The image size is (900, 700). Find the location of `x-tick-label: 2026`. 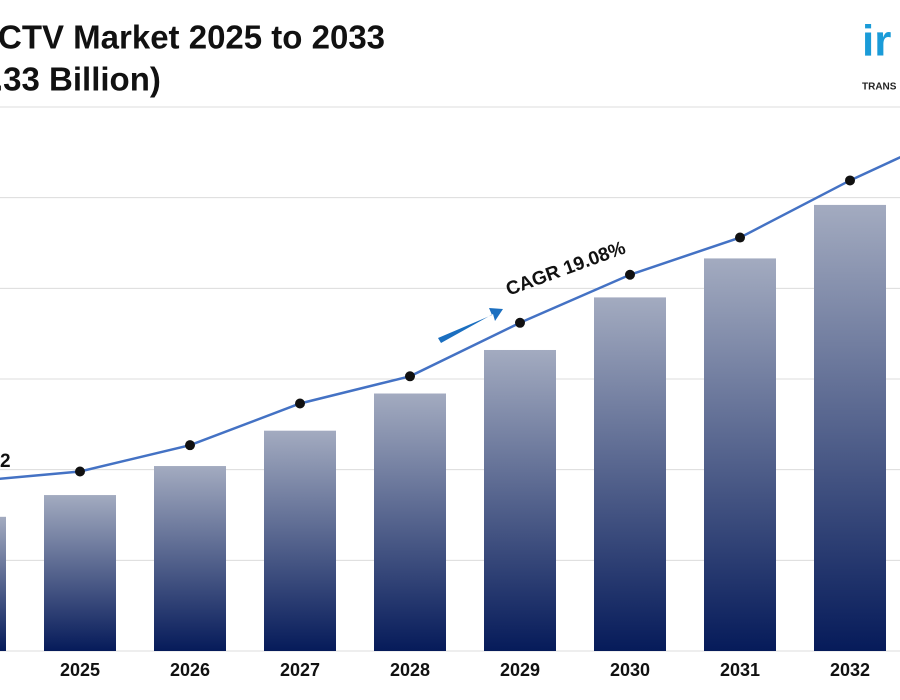

x-tick-label: 2026 is located at coordinates (190, 670).